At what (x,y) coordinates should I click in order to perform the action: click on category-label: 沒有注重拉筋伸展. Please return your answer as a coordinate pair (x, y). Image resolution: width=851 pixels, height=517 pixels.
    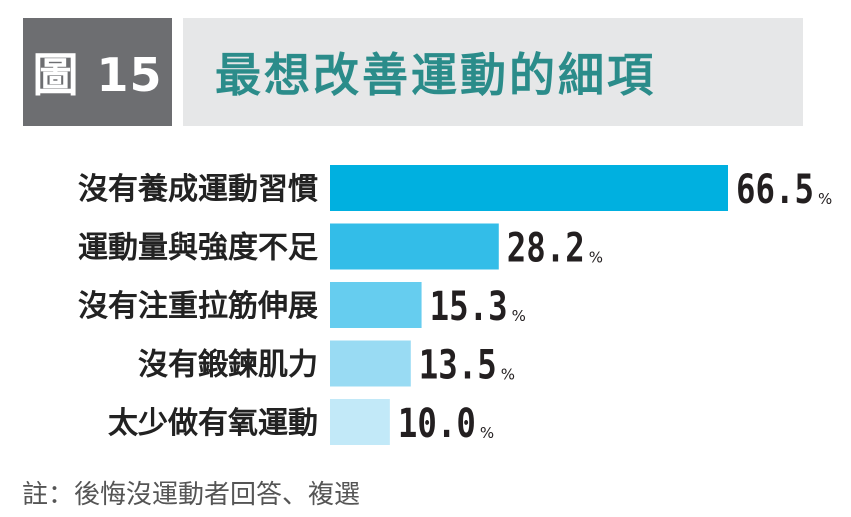
    Looking at the image, I should click on (198, 306).